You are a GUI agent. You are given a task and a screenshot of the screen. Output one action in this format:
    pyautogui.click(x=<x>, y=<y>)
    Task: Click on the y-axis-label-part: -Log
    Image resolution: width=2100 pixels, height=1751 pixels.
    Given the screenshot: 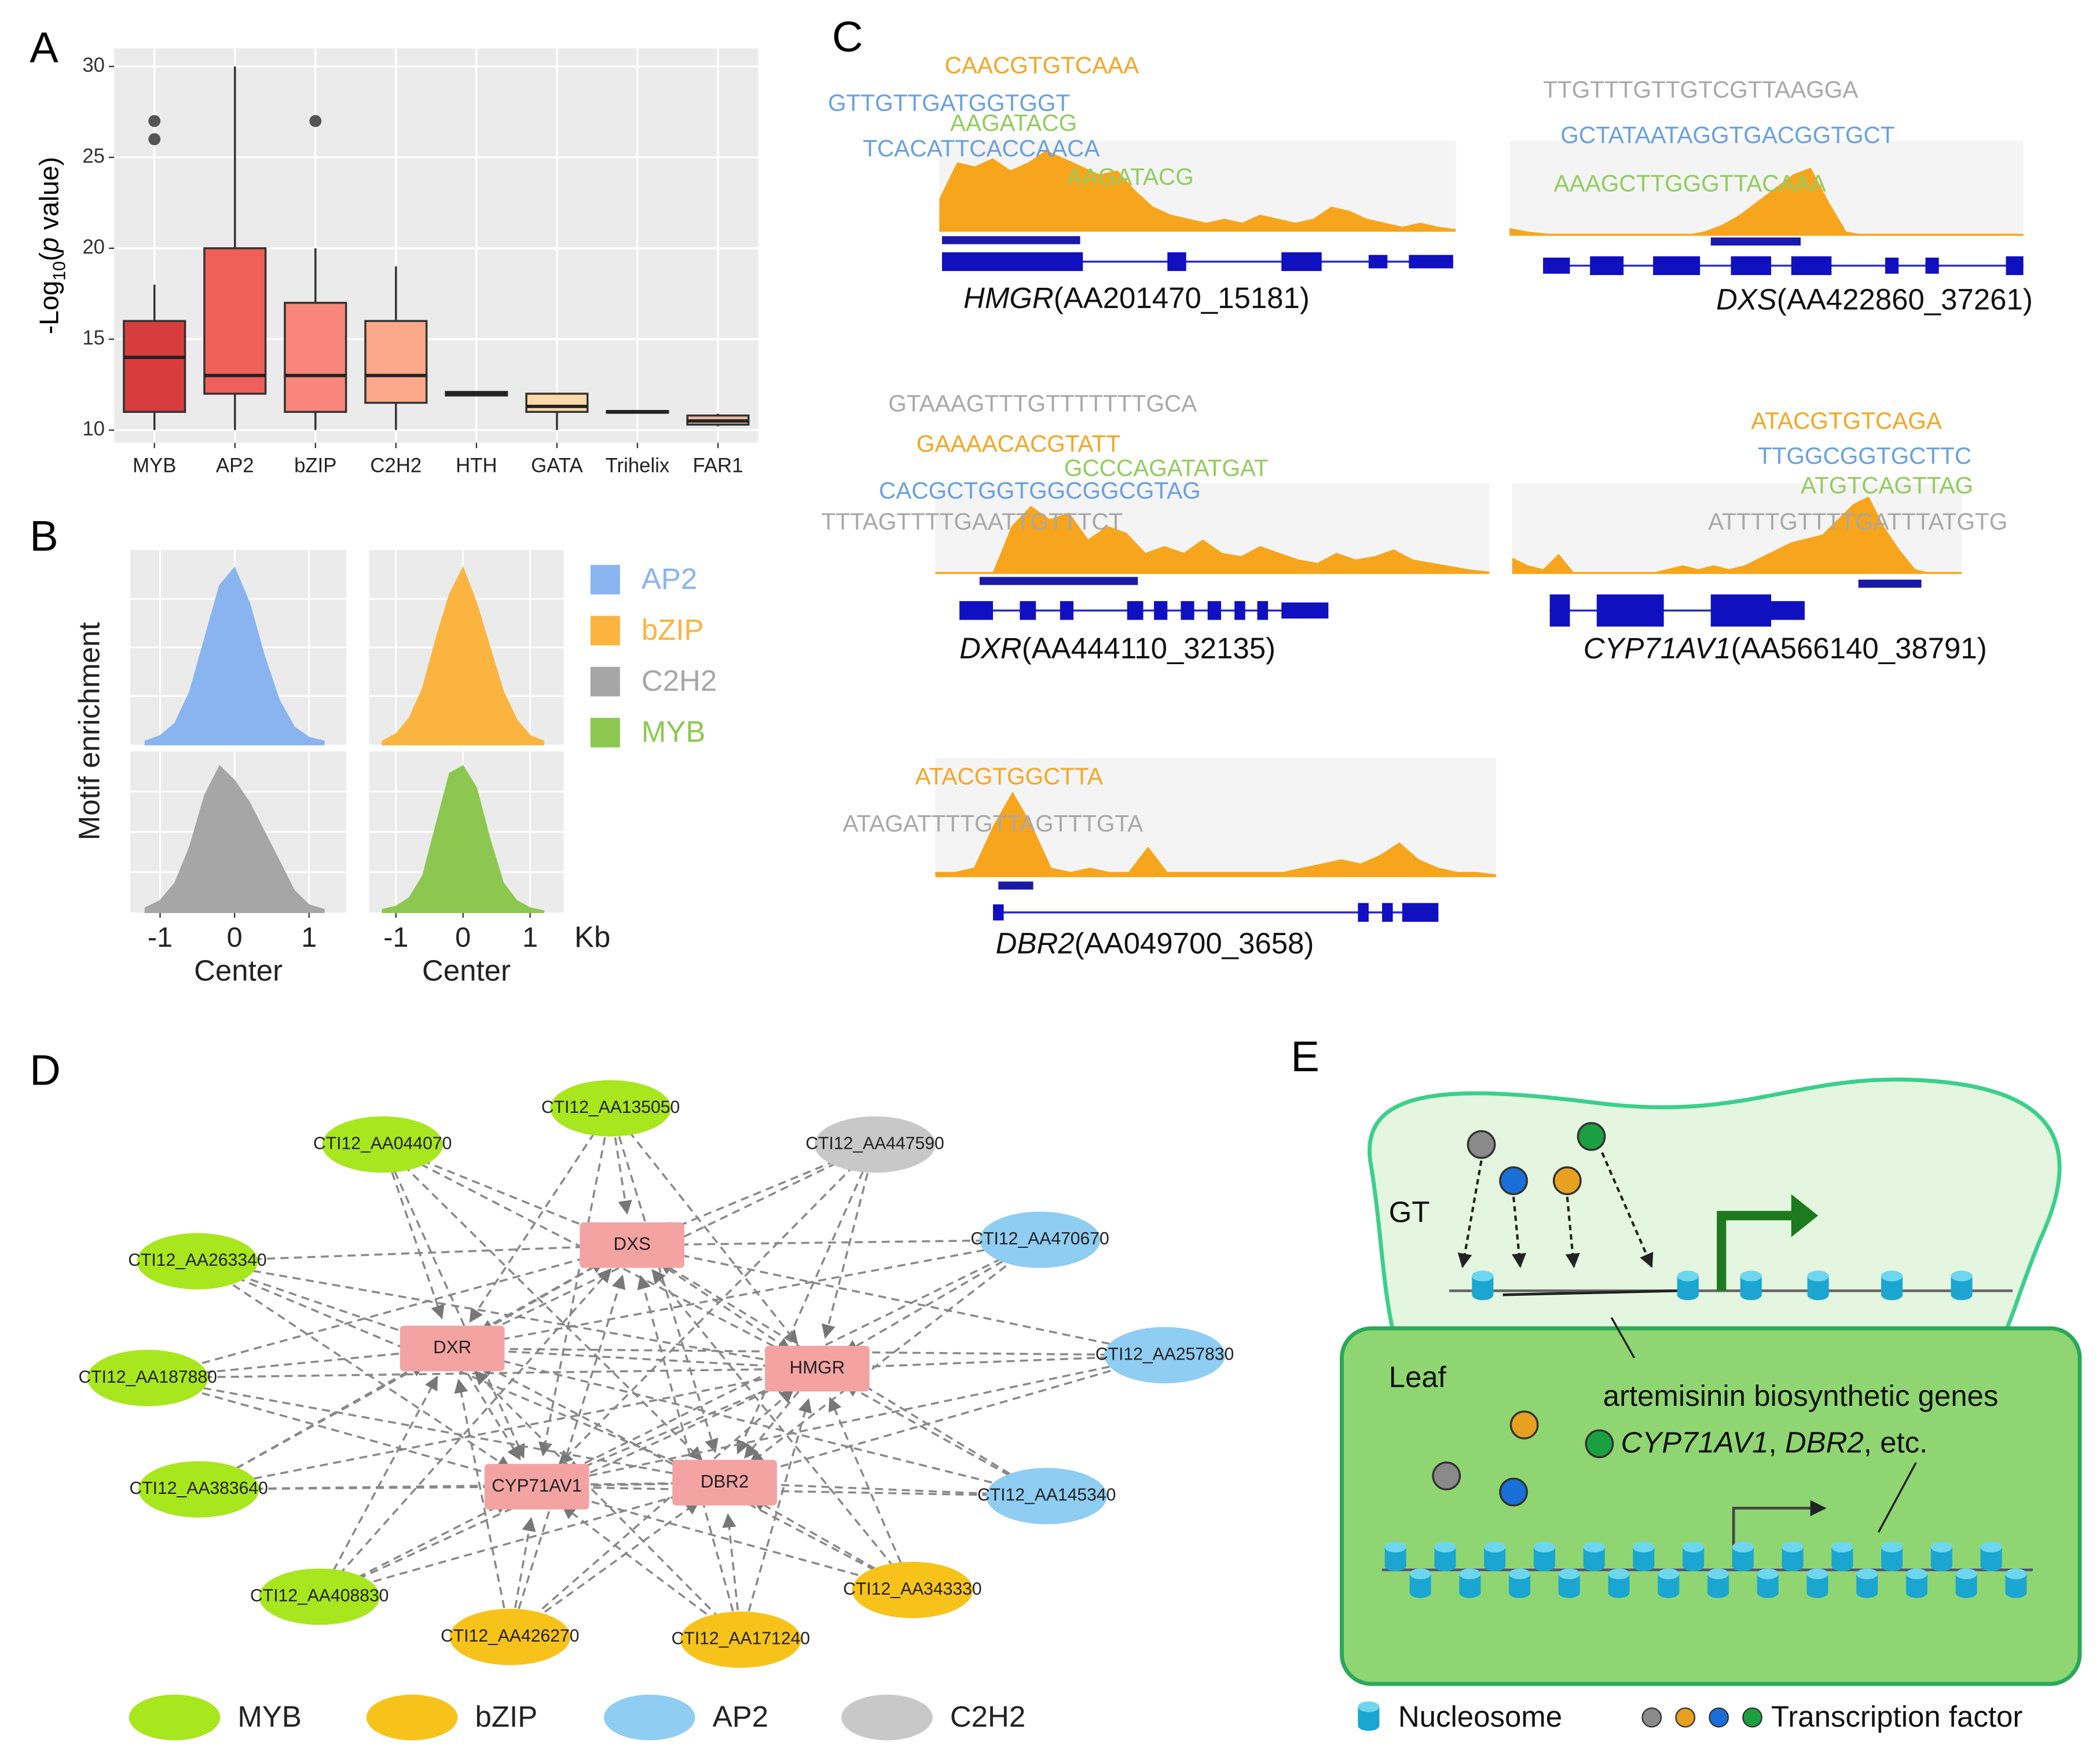 What is the action you would take?
    pyautogui.click(x=49, y=308)
    